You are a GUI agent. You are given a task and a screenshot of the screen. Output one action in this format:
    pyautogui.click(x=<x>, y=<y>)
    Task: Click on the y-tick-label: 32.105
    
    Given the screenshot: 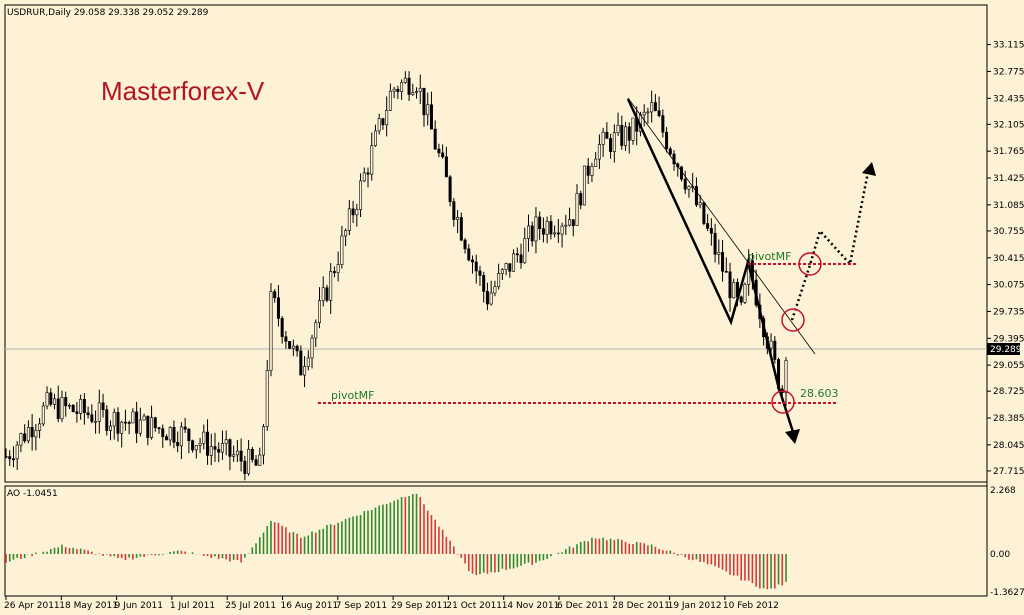 What is the action you would take?
    pyautogui.click(x=1008, y=125)
    